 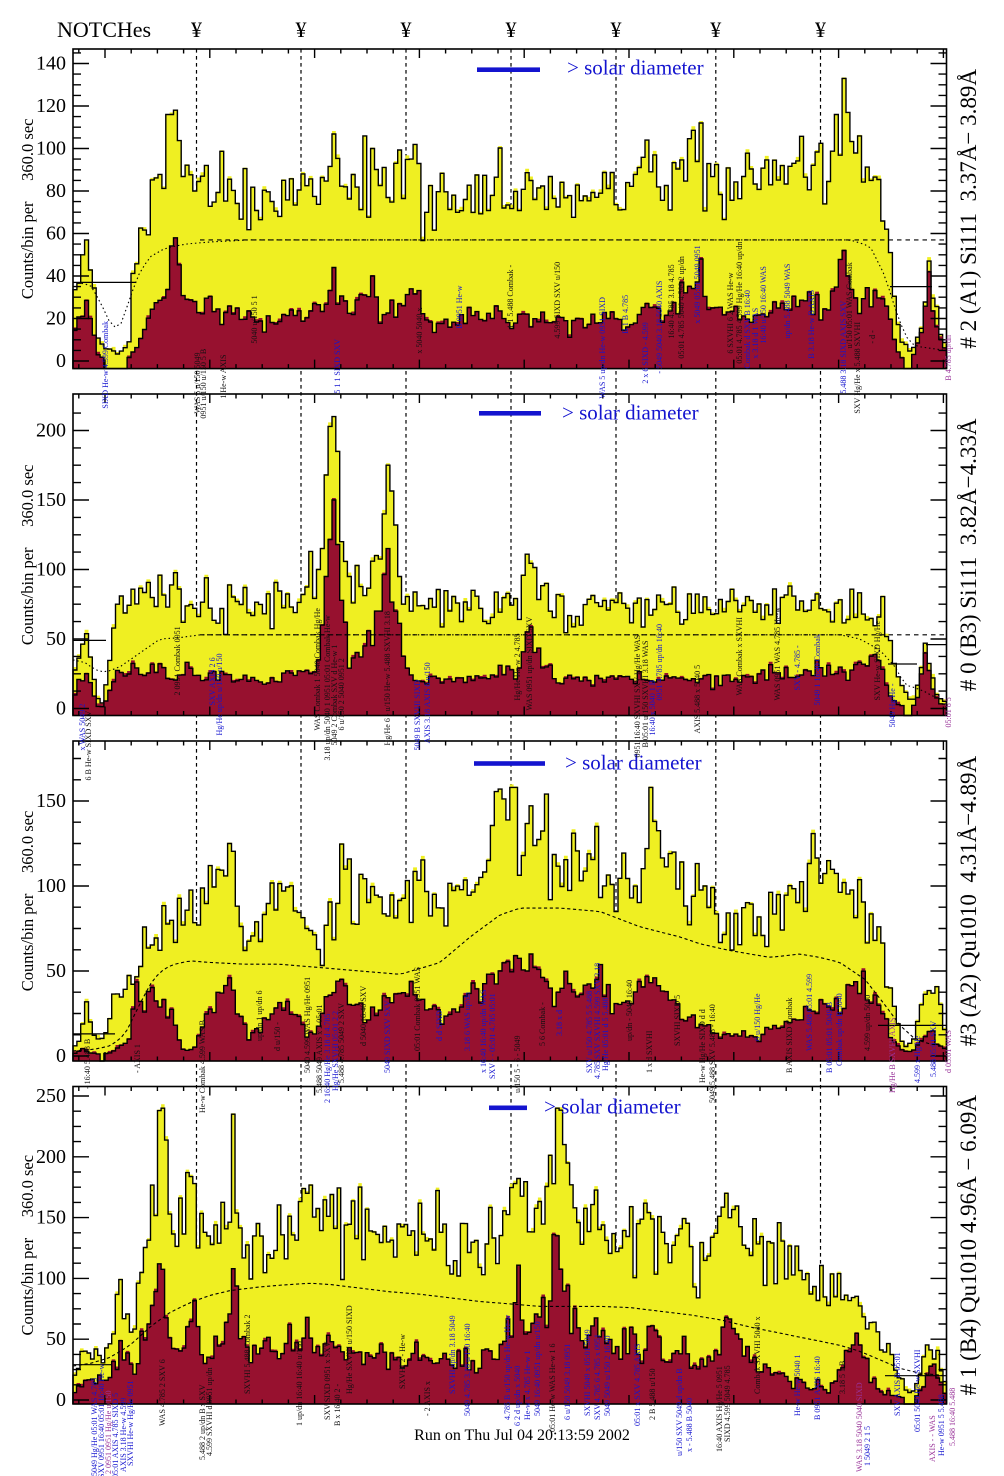 I want to click on svg-text: 3.18 x d, so click(x=559, y=1023).